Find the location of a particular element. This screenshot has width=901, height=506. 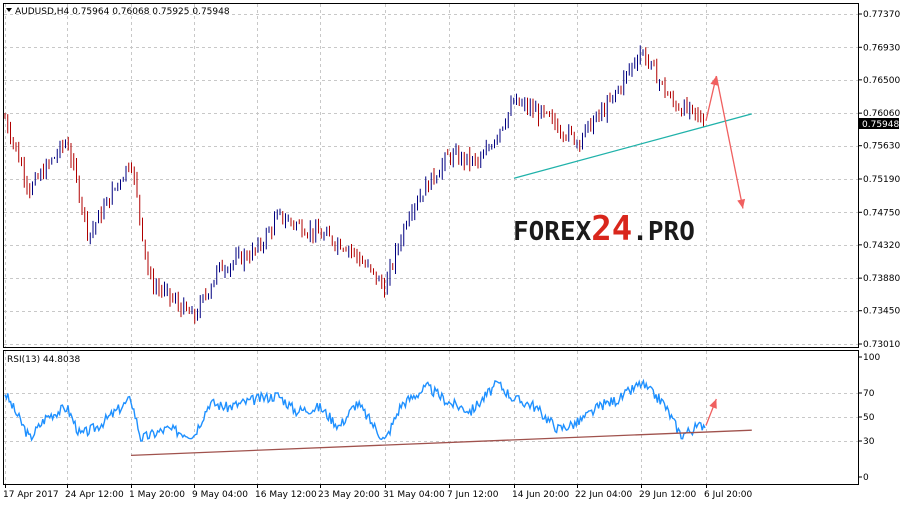

time-tick-label: 6 Jul 20:00 is located at coordinates (728, 495).